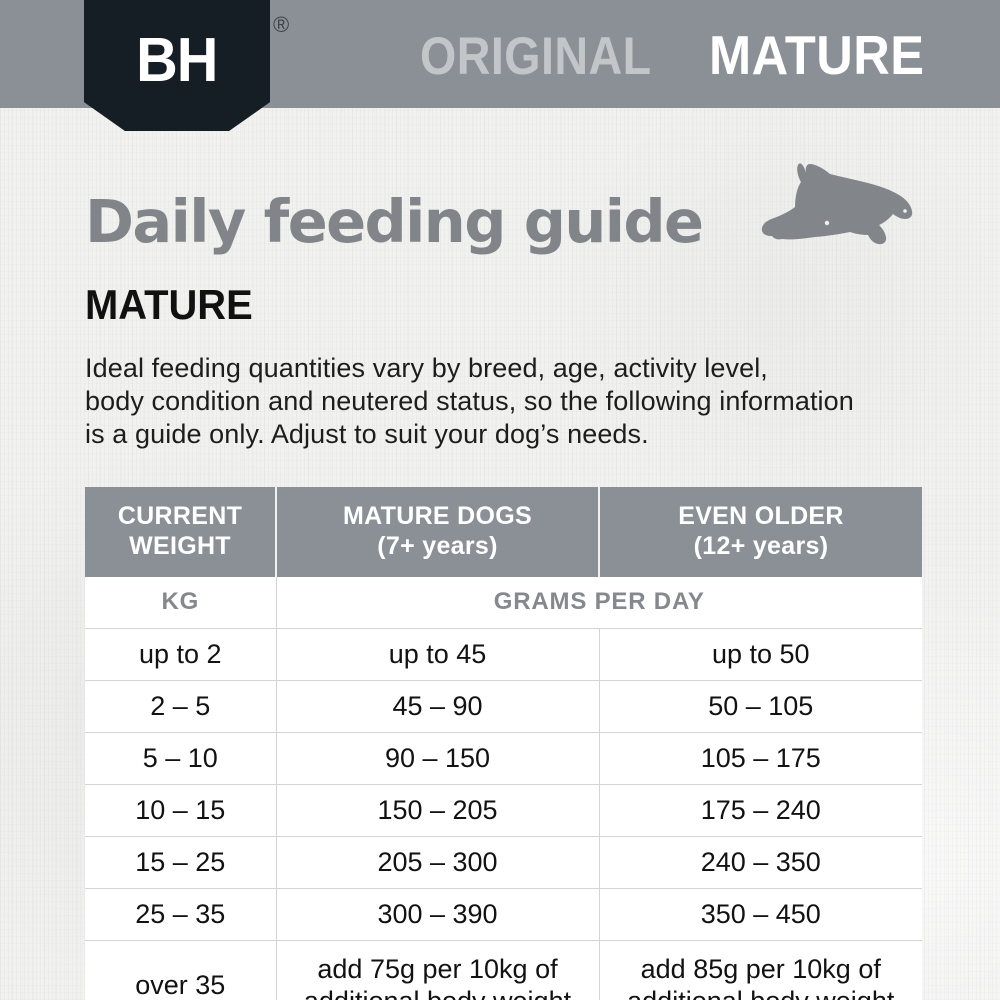 The width and height of the screenshot is (1000, 1000). What do you see at coordinates (394, 221) in the screenshot?
I see `page-title: Daily feeding guide` at bounding box center [394, 221].